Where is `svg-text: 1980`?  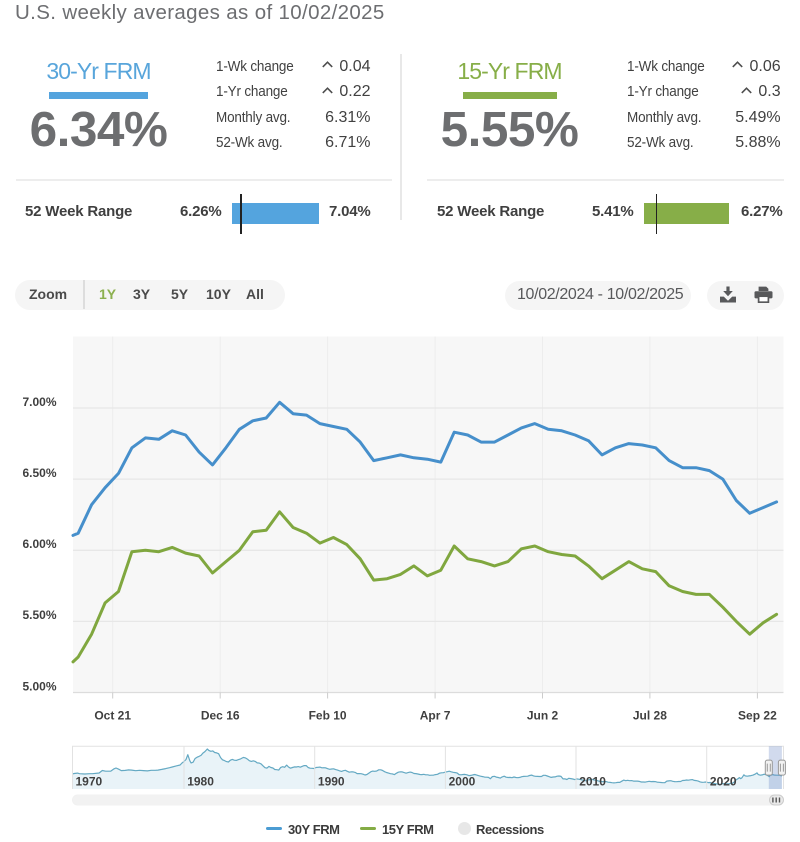
svg-text: 1980 is located at coordinates (200, 782).